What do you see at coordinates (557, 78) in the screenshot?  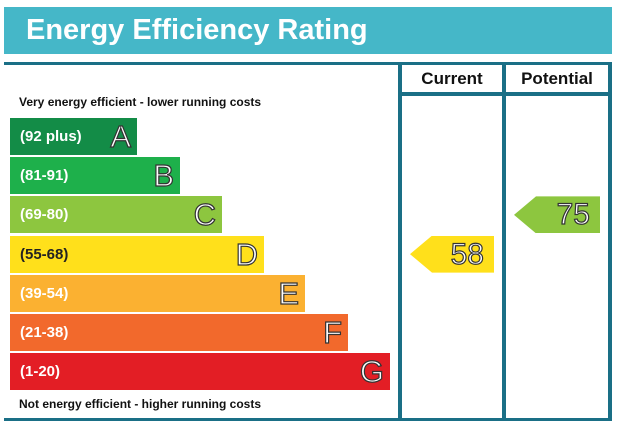 I see `potential-column-header: Potential` at bounding box center [557, 78].